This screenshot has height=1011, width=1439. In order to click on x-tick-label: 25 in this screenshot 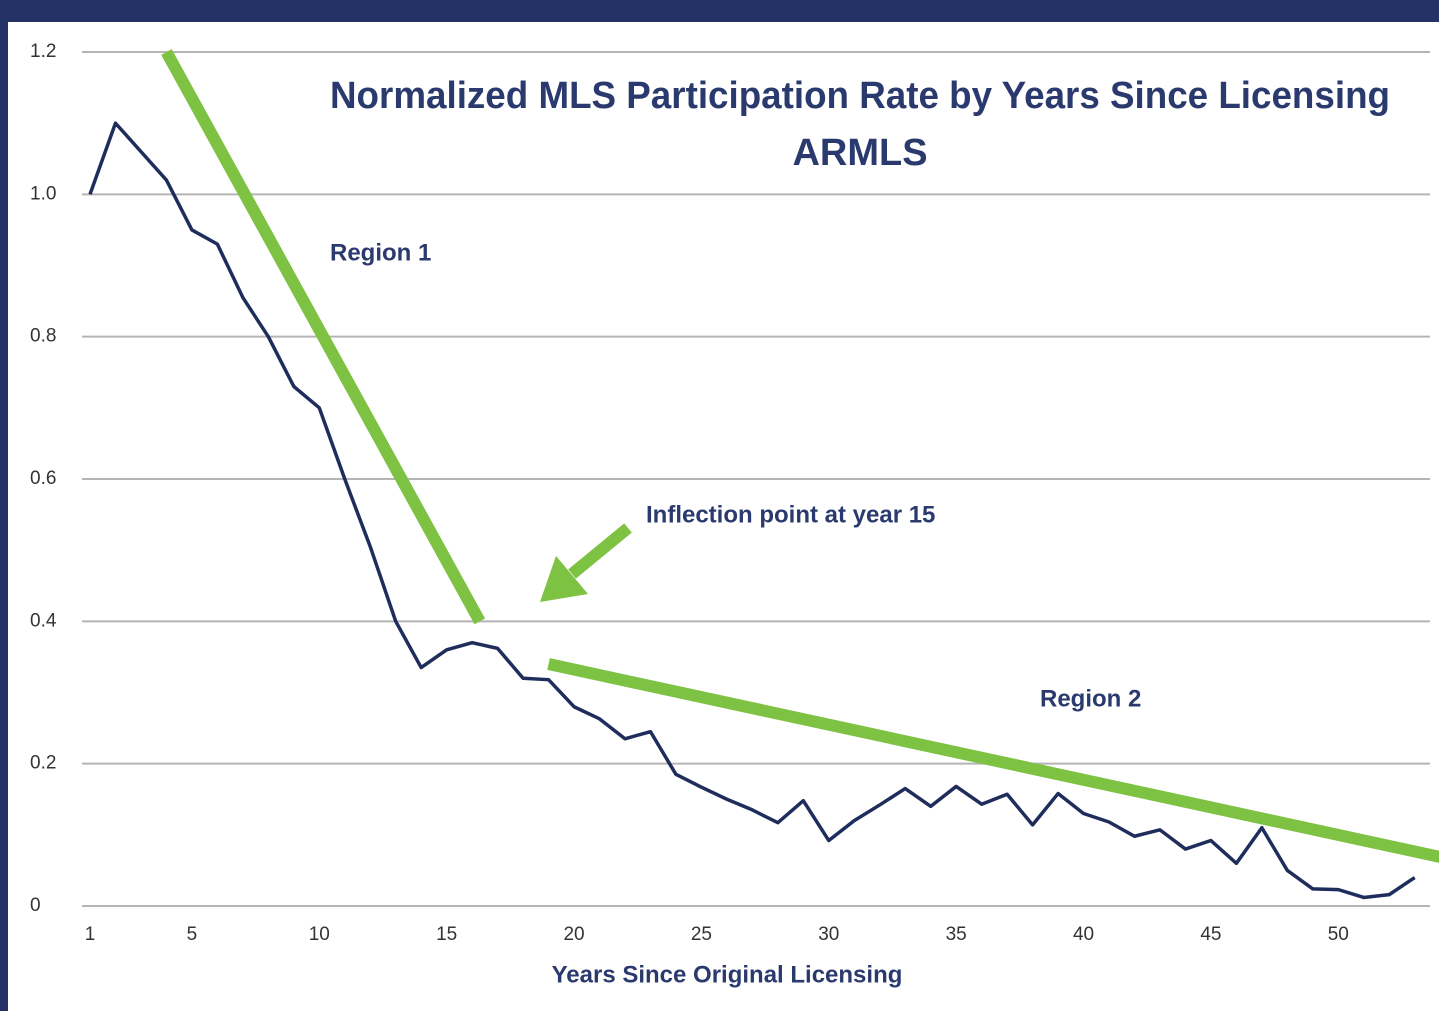, I will do `click(701, 934)`.